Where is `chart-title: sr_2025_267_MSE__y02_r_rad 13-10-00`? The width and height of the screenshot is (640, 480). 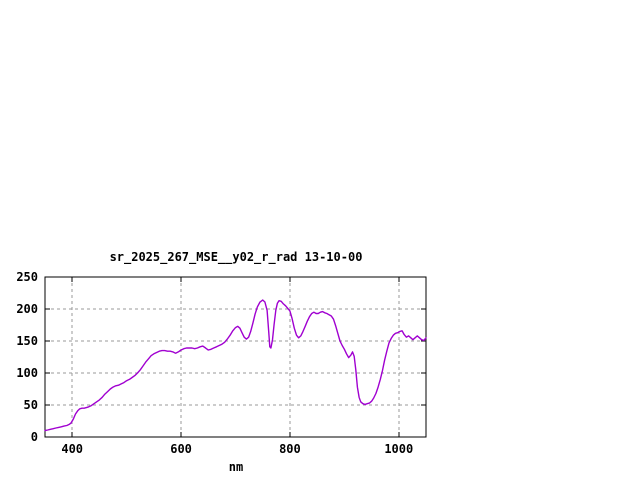 chart-title: sr_2025_267_MSE__y02_r_rad 13-10-00 is located at coordinates (236, 257).